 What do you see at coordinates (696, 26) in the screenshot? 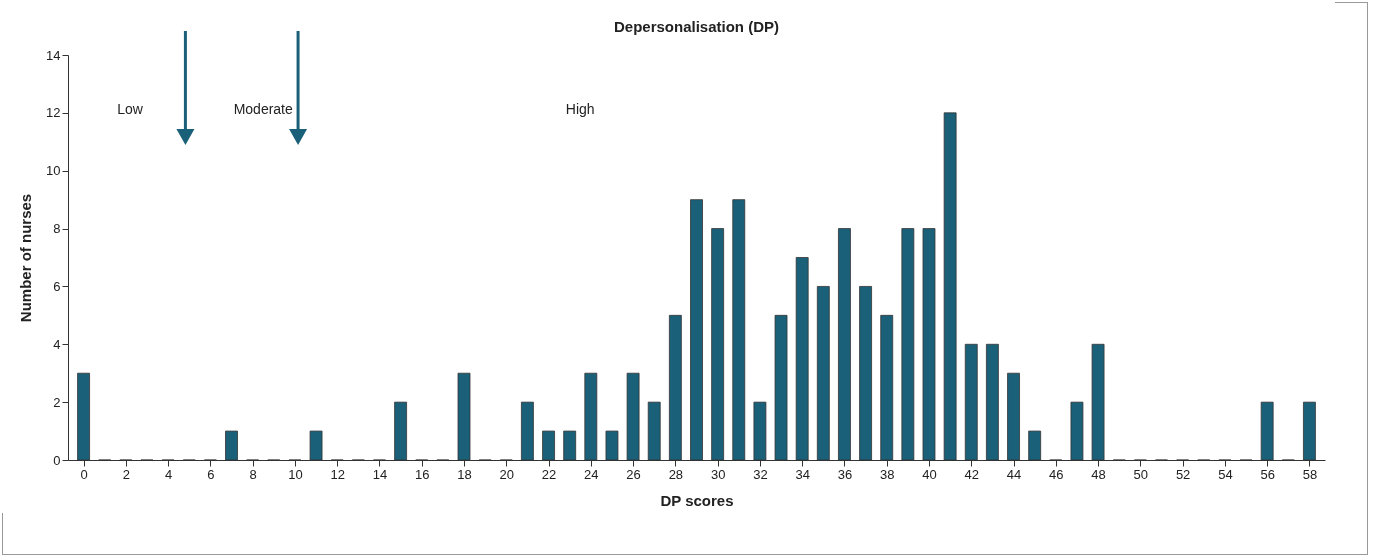
I see `chart-title: Depersonalisation (DP)` at bounding box center [696, 26].